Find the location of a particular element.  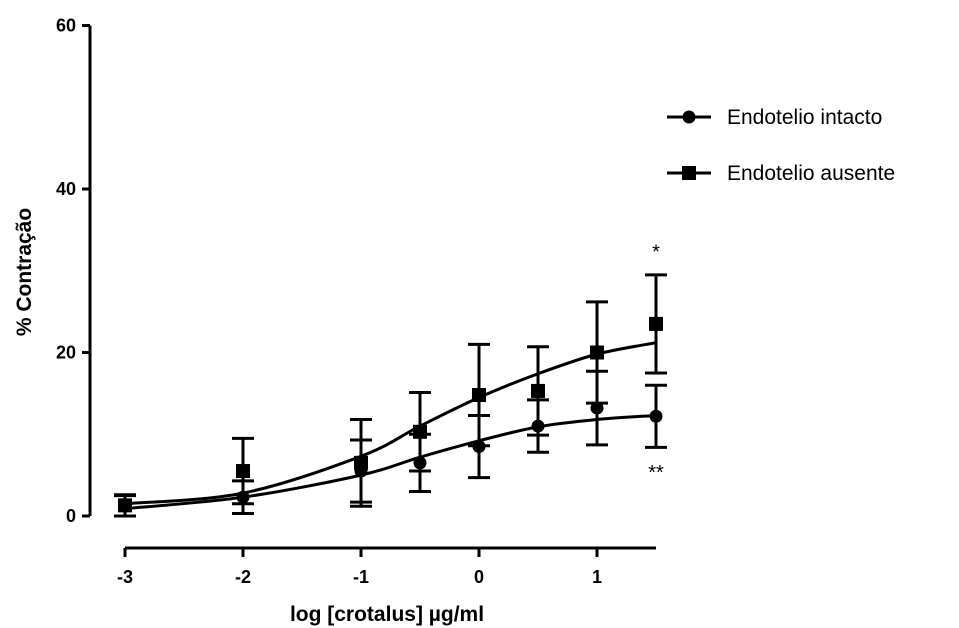

legend-marker-circle is located at coordinates (689, 117).